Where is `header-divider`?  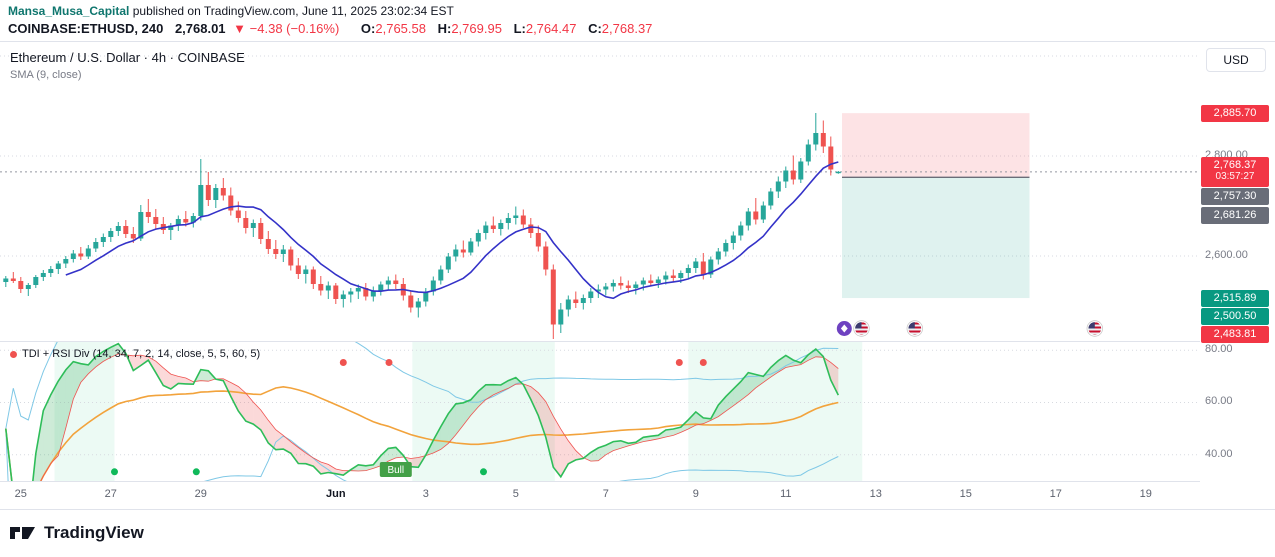
header-divider is located at coordinates (637, 41).